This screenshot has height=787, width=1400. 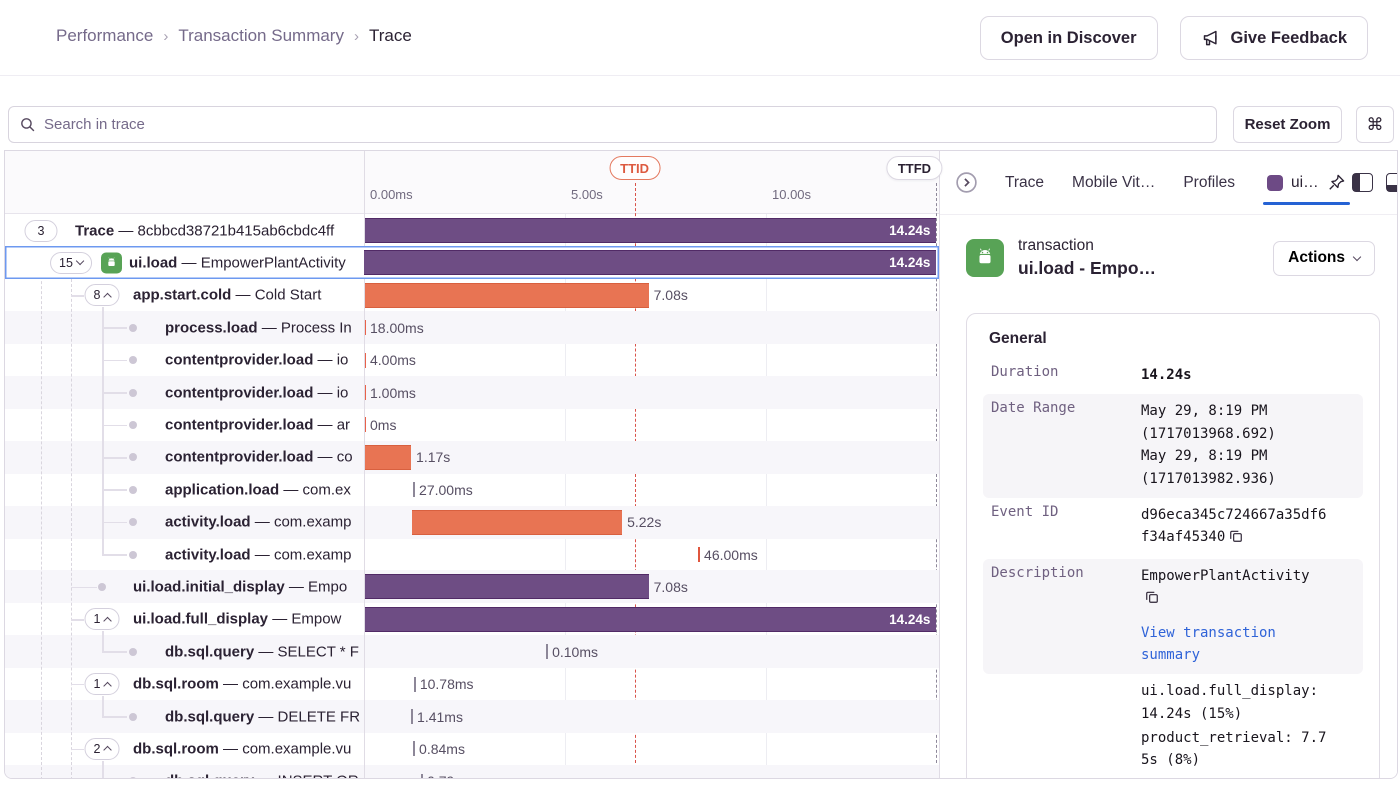 I want to click on trace-row-db.sql.room: 2 db.sql.room — com.example.vu 0.84ms, so click(x=472, y=748).